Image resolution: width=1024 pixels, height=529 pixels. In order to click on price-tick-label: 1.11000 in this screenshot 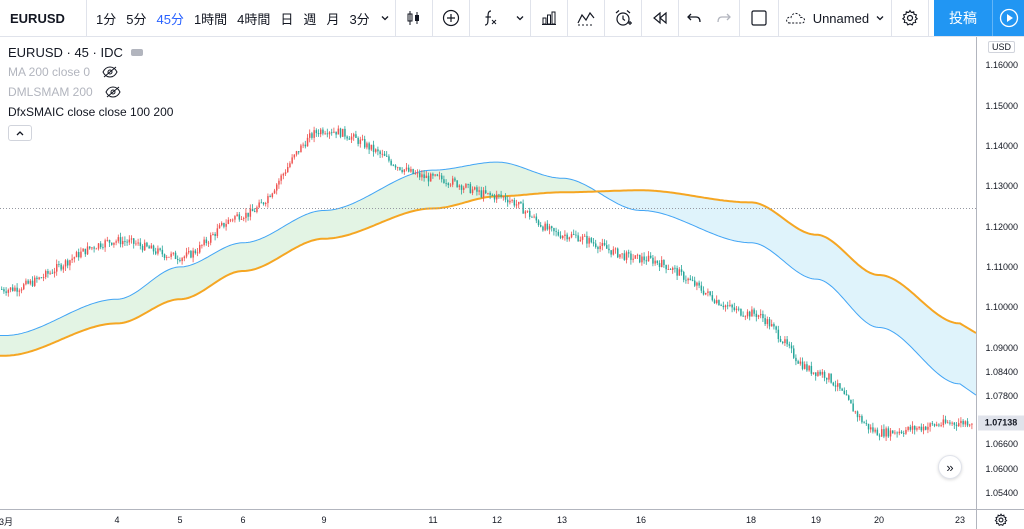, I will do `click(1002, 266)`.